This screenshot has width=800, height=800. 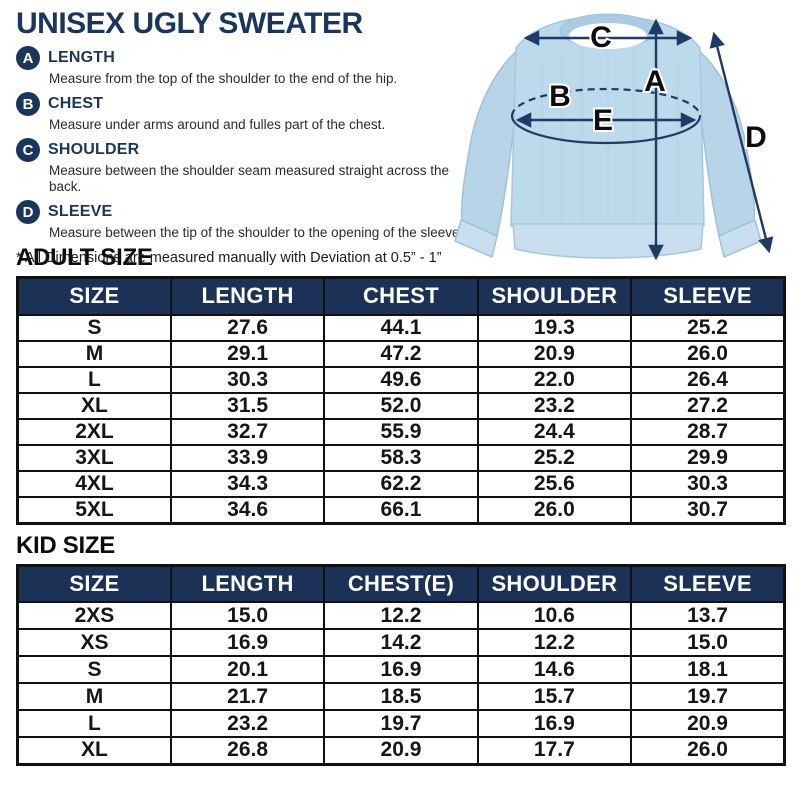 What do you see at coordinates (94, 642) in the screenshot?
I see `size-cell: XS` at bounding box center [94, 642].